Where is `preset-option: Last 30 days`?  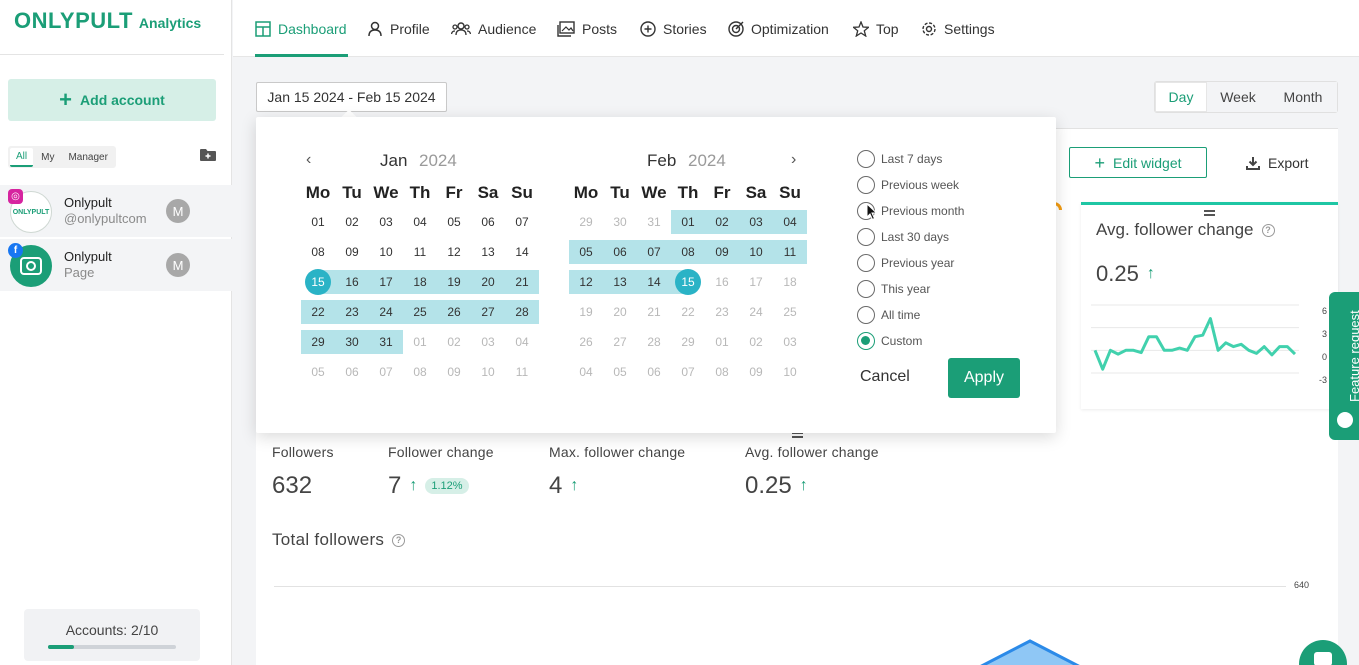
preset-option: Last 30 days is located at coordinates (903, 237).